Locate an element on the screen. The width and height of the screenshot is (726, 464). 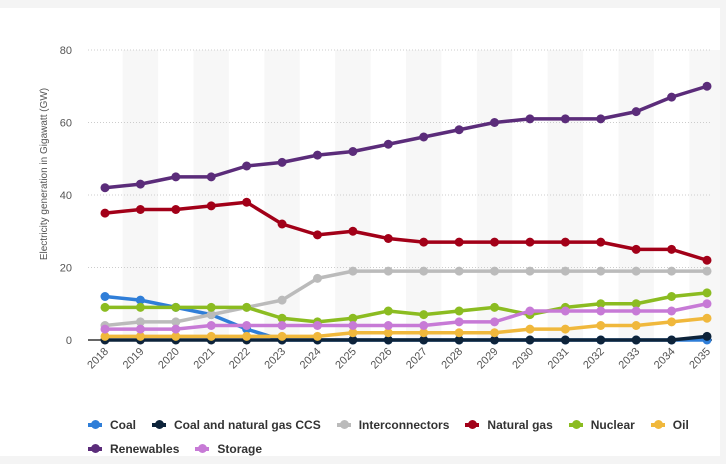
legend-item: Interconnectors is located at coordinates (392, 425).